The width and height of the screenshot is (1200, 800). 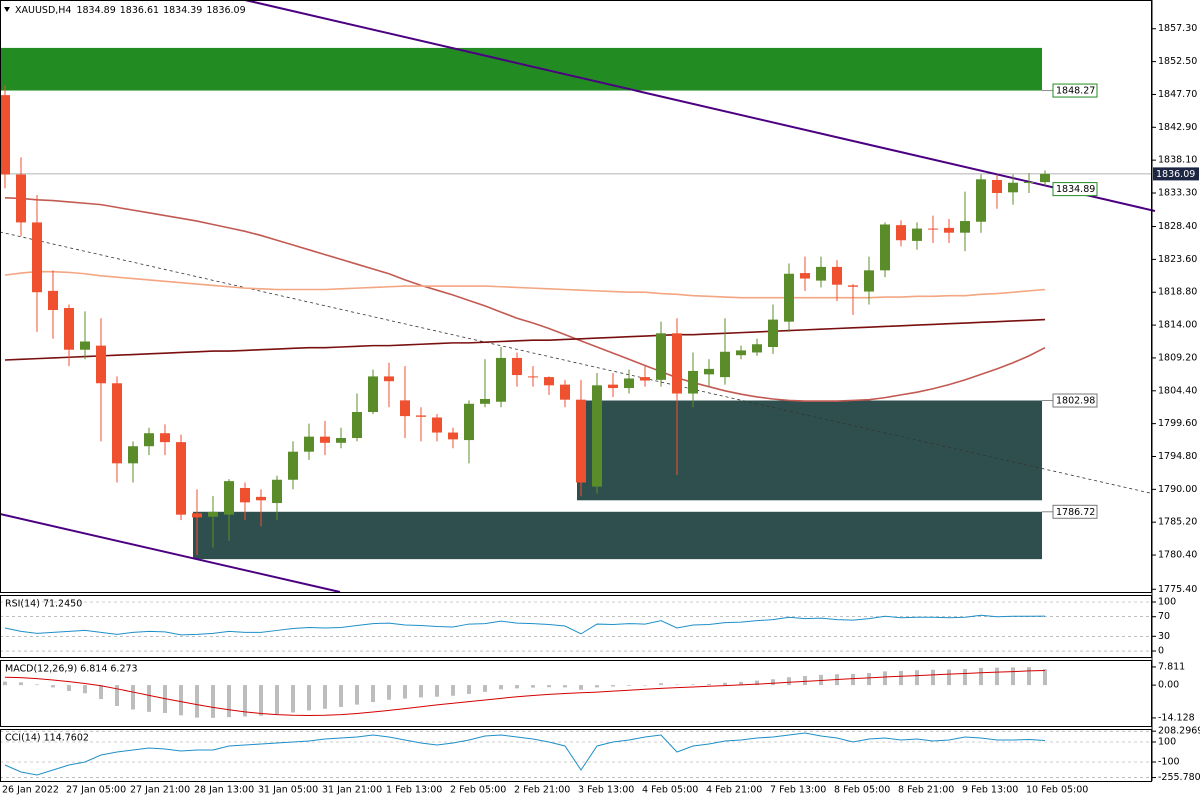 What do you see at coordinates (734, 790) in the screenshot?
I see `x-tick-label: 4 Feb 21:00` at bounding box center [734, 790].